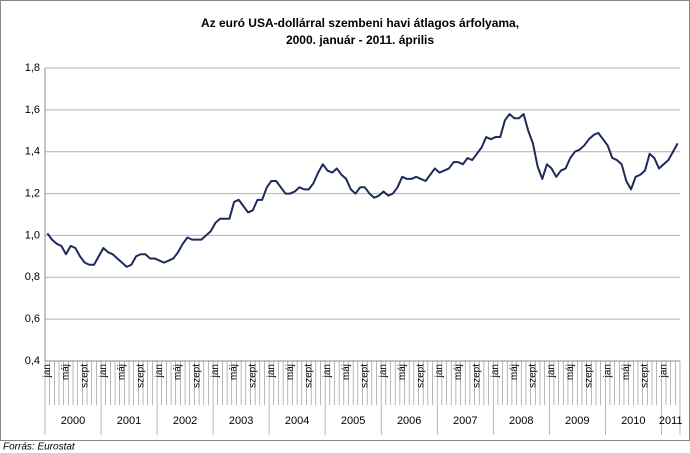 This screenshot has width=690, height=453. Describe the element at coordinates (32, 361) in the screenshot. I see `y-tick-label: 0,4` at that location.